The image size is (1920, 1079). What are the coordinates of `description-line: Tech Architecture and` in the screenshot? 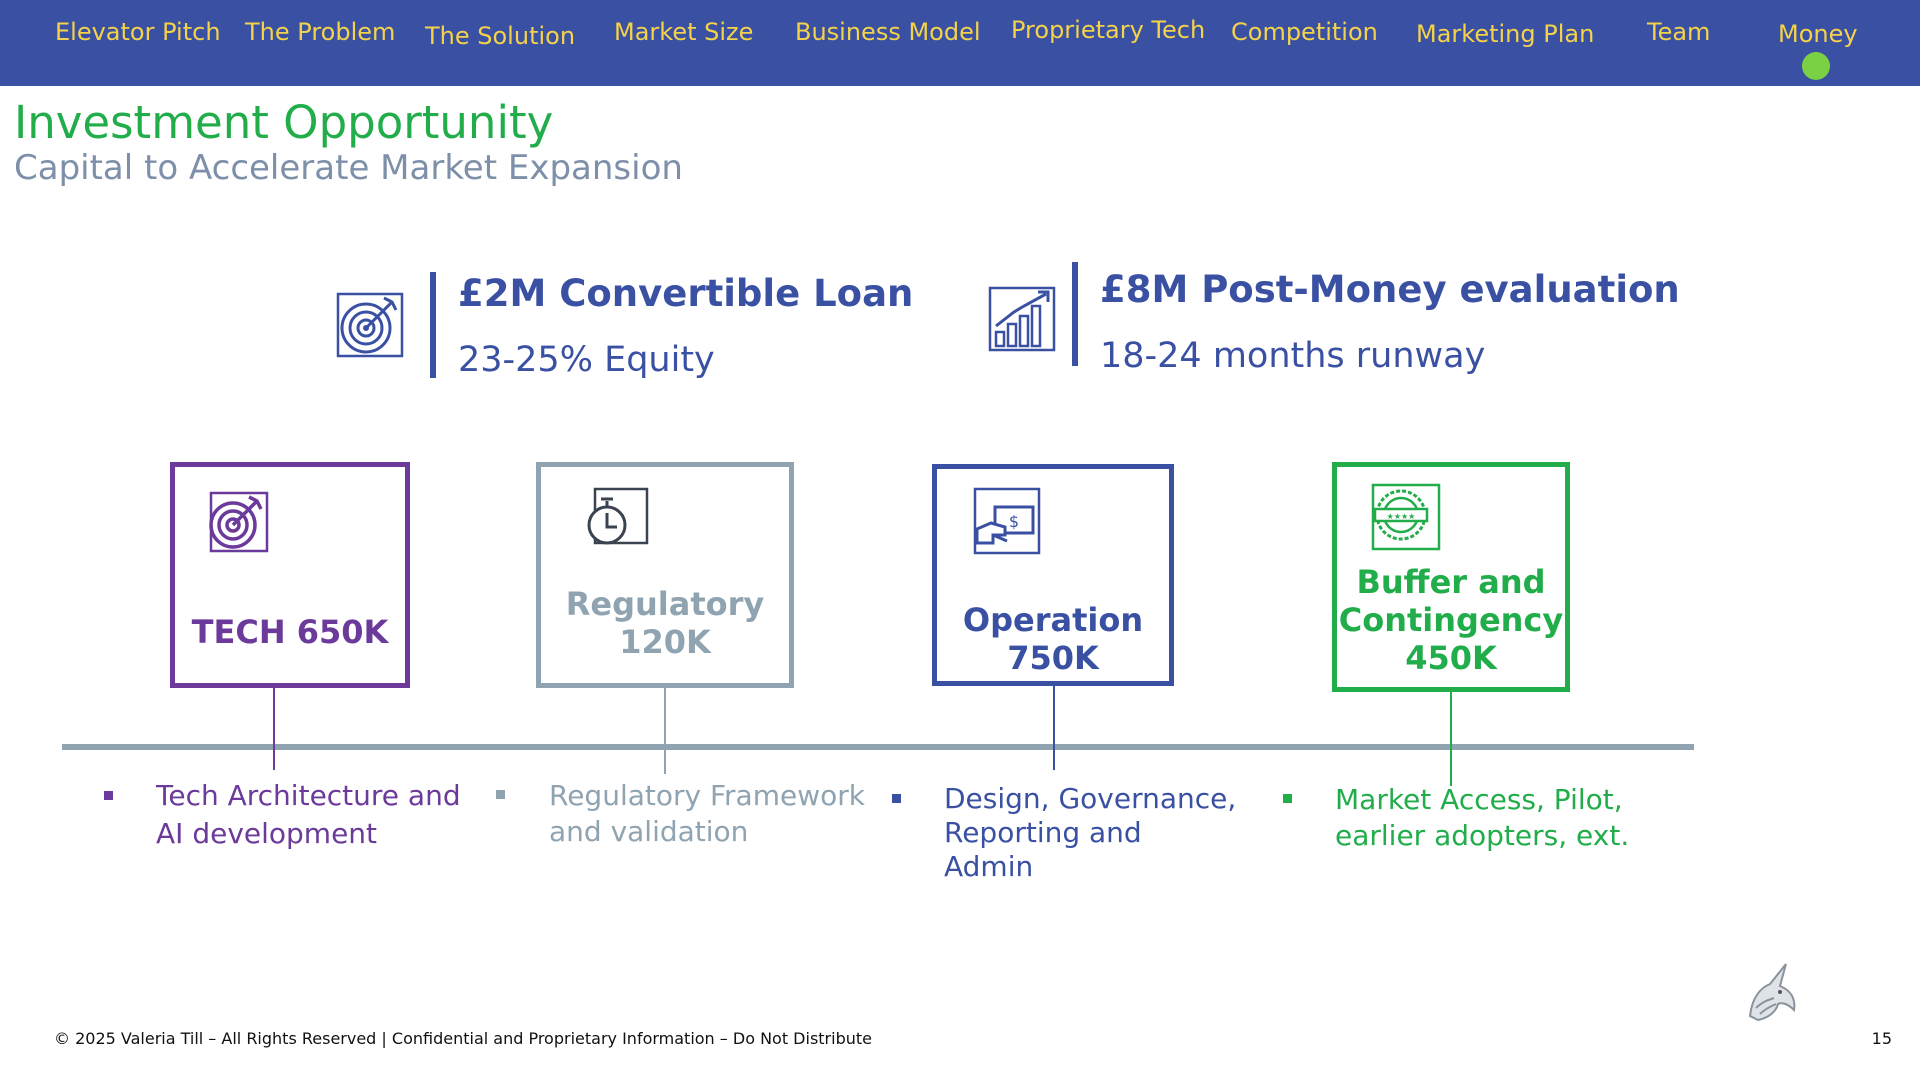 It's located at (308, 795).